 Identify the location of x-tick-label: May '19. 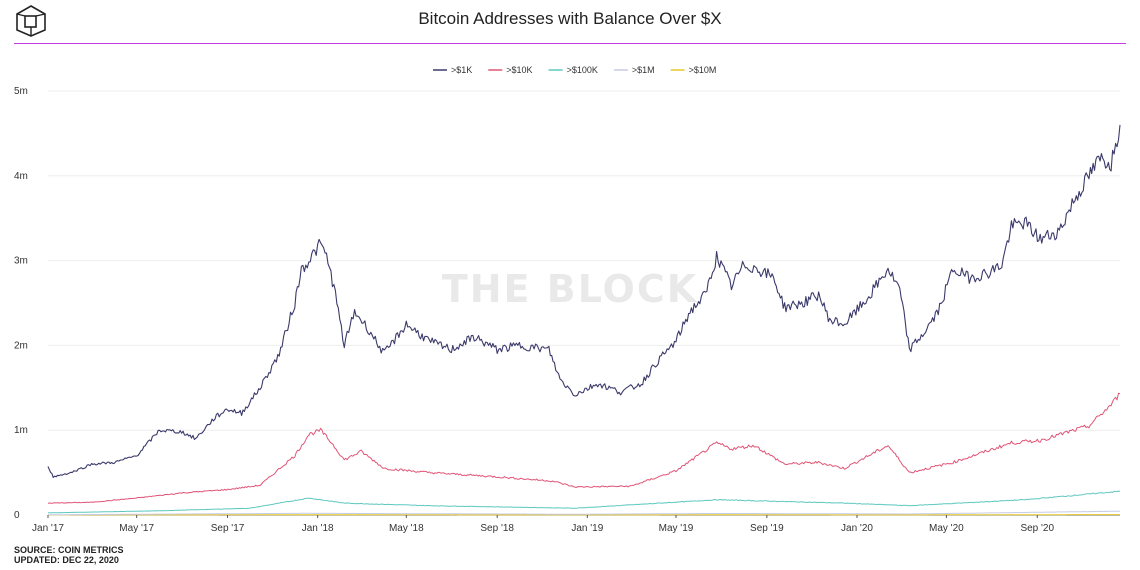
(676, 528).